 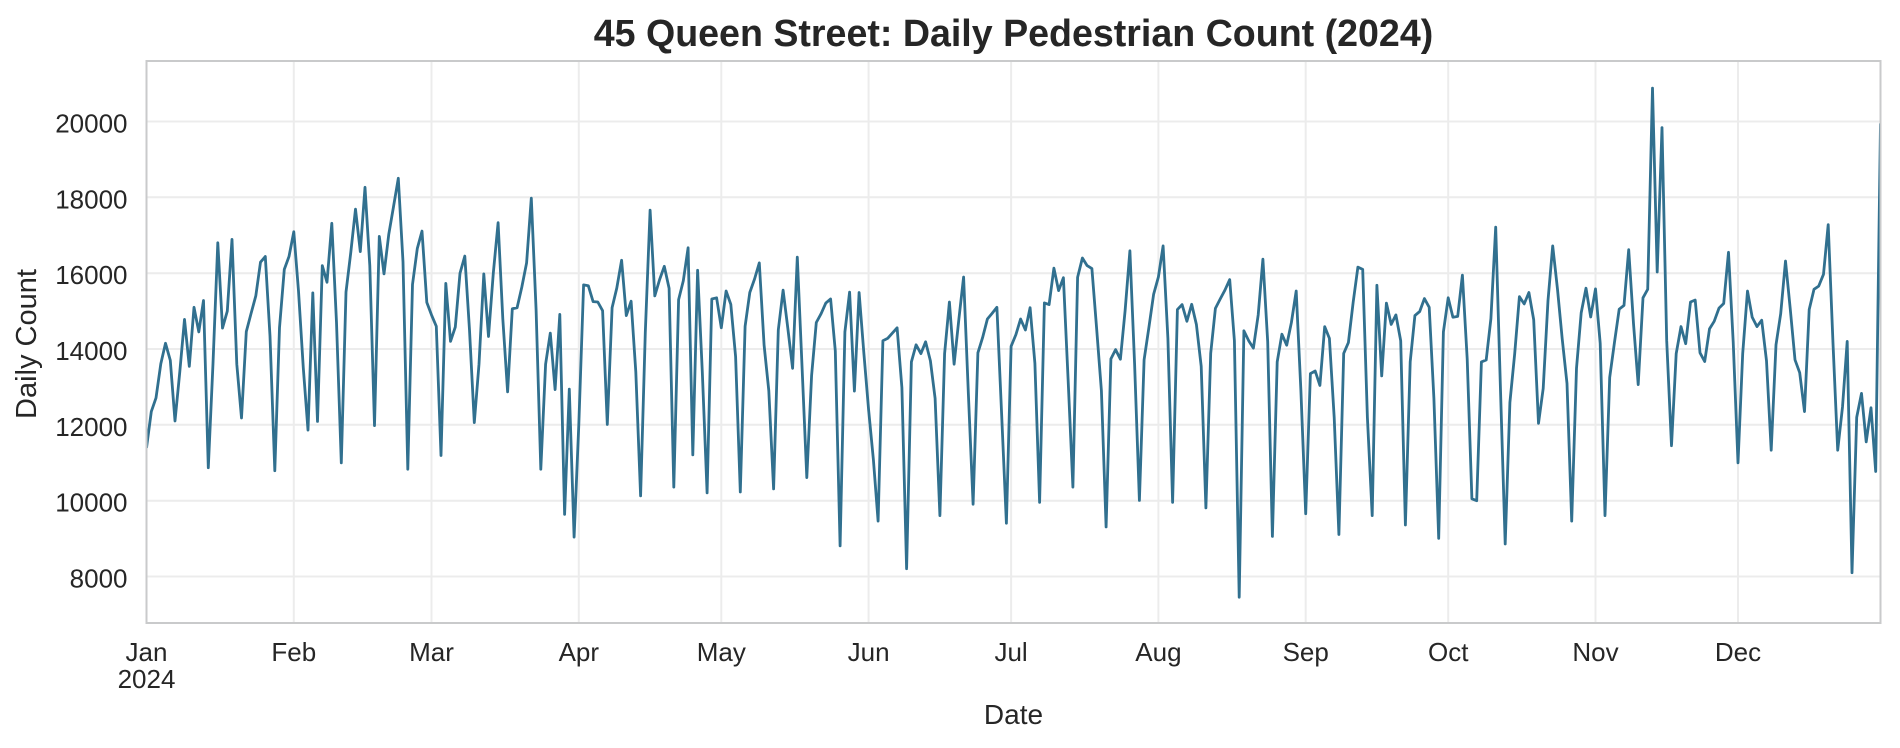 I want to click on svg-text: Sep, so click(x=1306, y=652).